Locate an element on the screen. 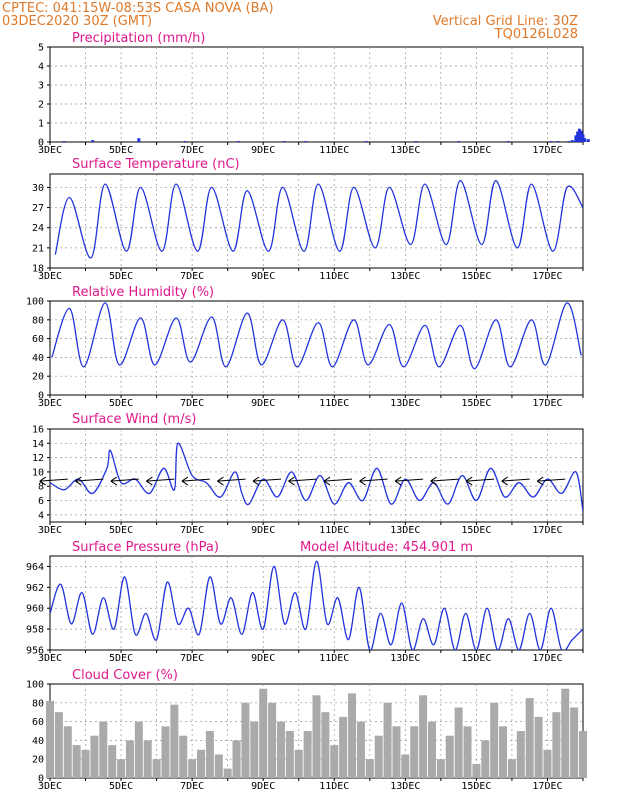 The image size is (618, 800). wind-xtick-label: 15DEC is located at coordinates (476, 530).